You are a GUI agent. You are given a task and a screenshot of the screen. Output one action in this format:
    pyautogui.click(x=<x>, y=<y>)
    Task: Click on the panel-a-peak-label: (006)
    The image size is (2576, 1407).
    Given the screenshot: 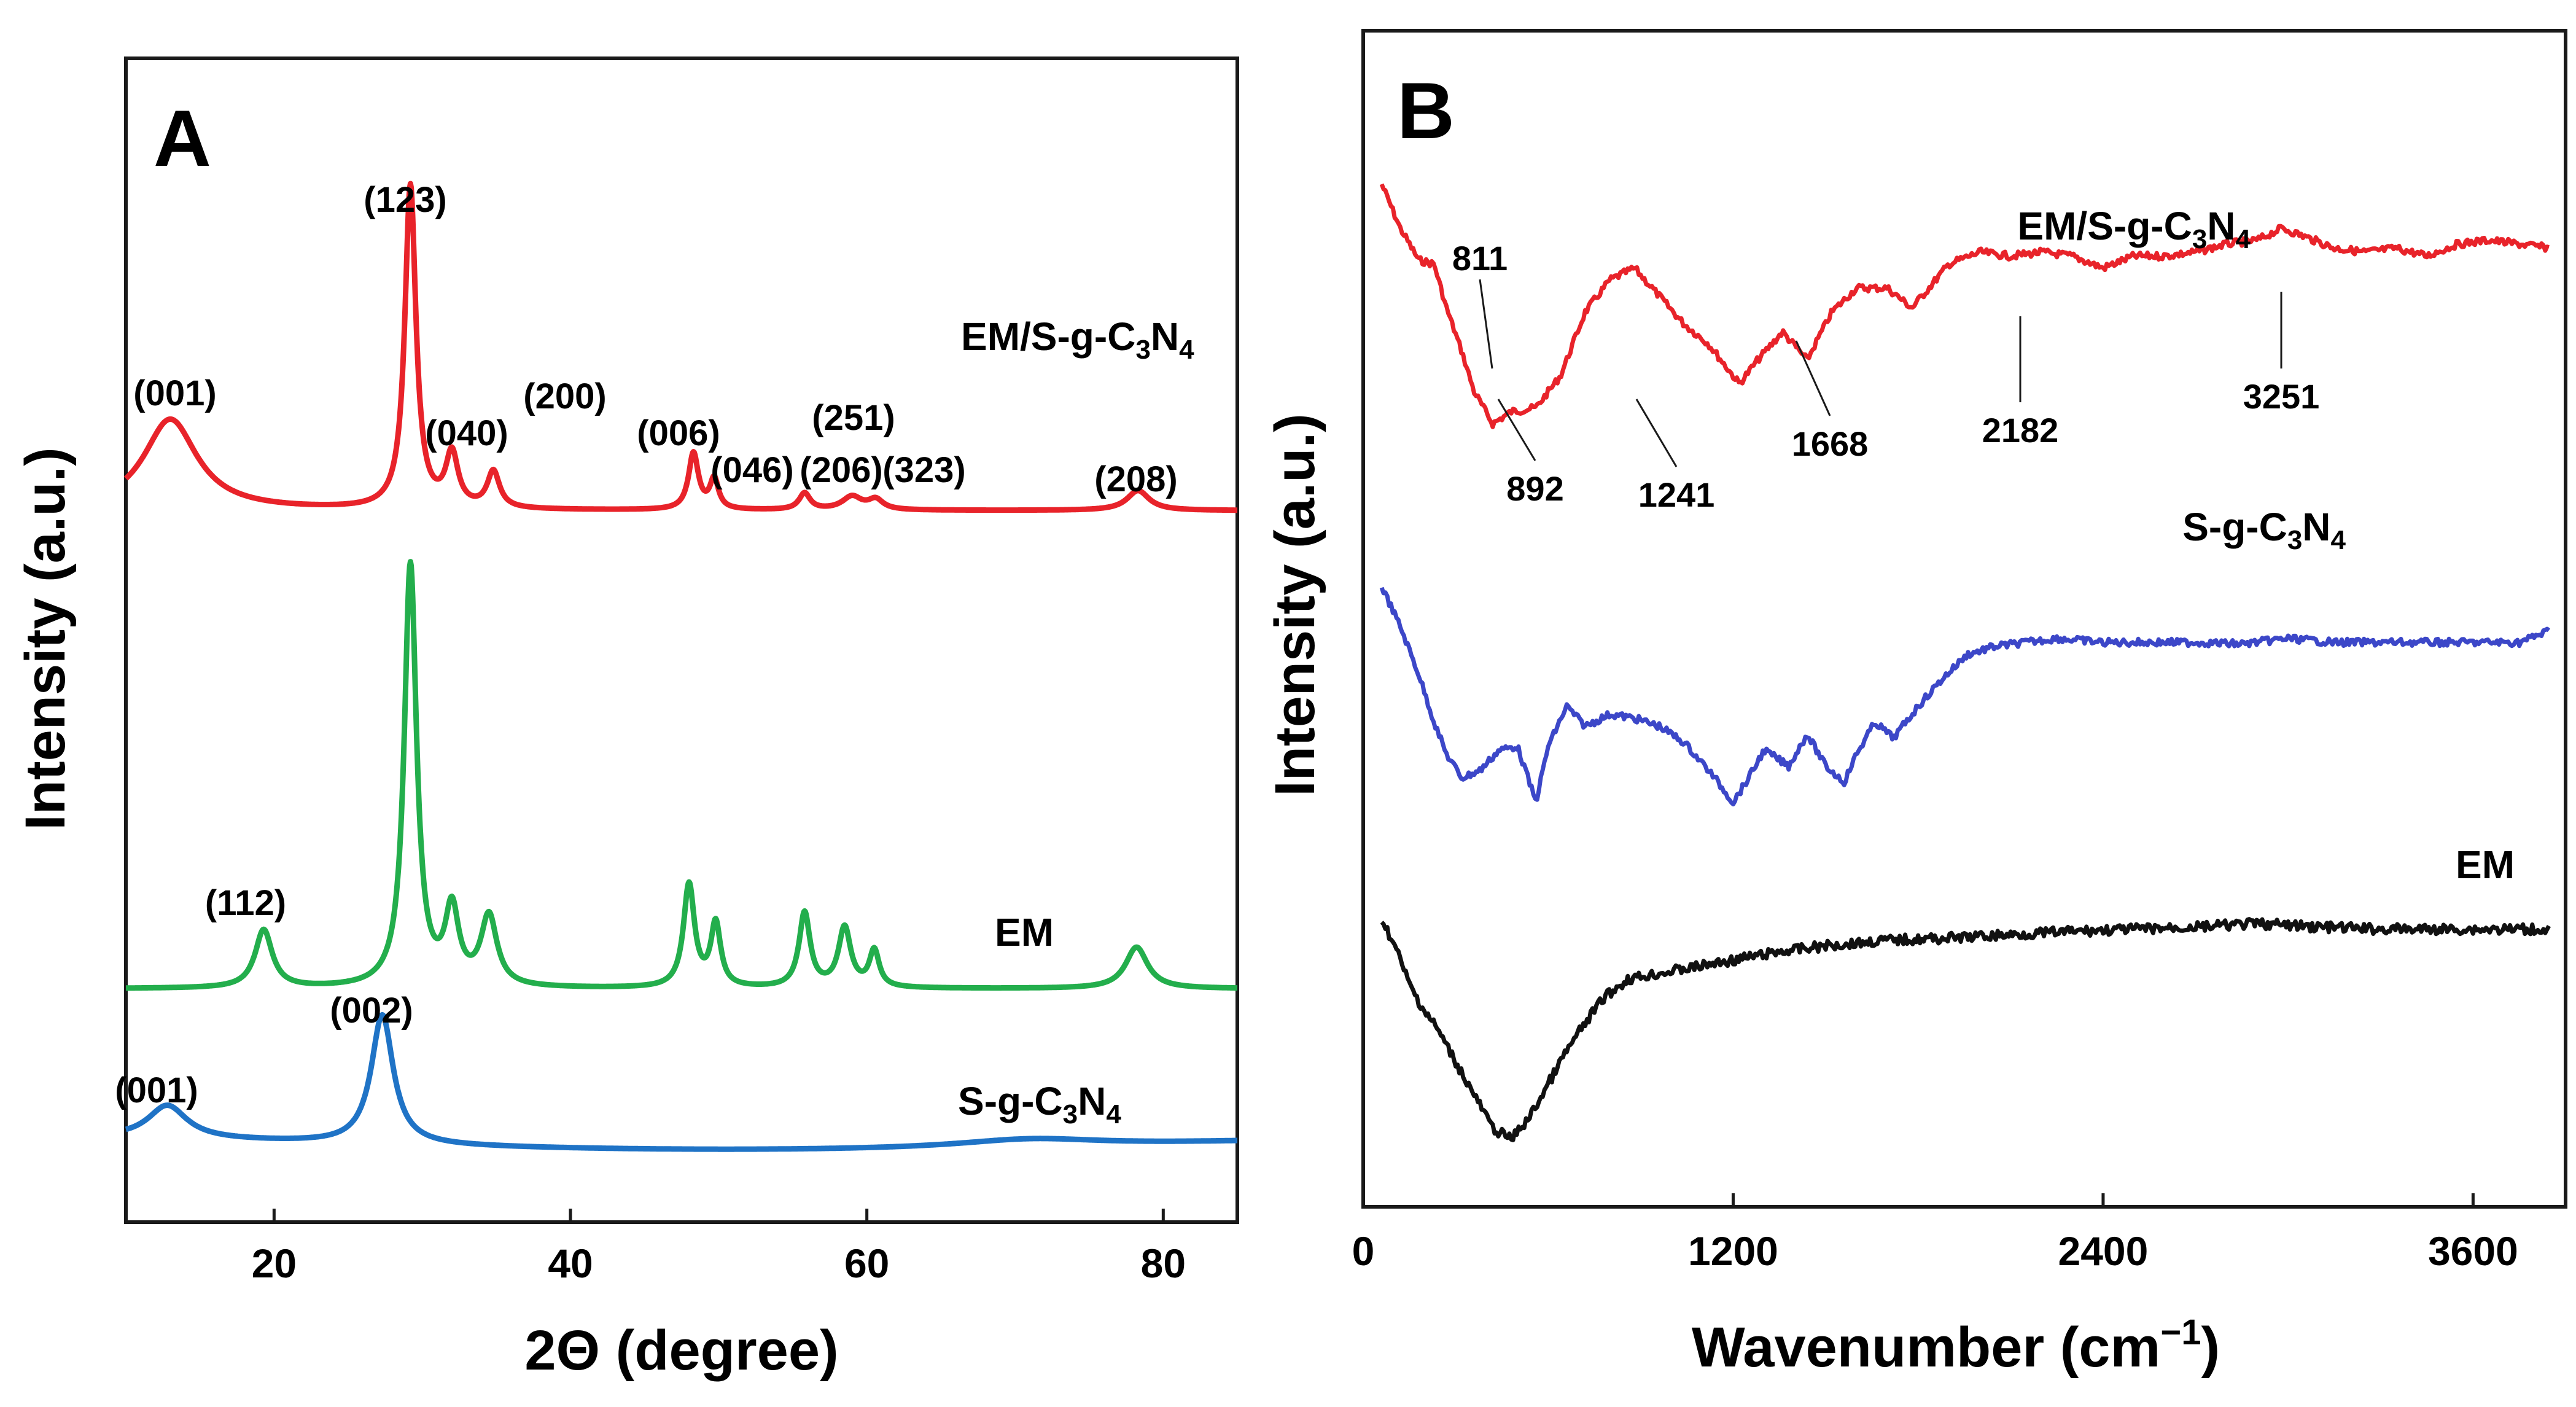 What is the action you would take?
    pyautogui.click(x=678, y=433)
    